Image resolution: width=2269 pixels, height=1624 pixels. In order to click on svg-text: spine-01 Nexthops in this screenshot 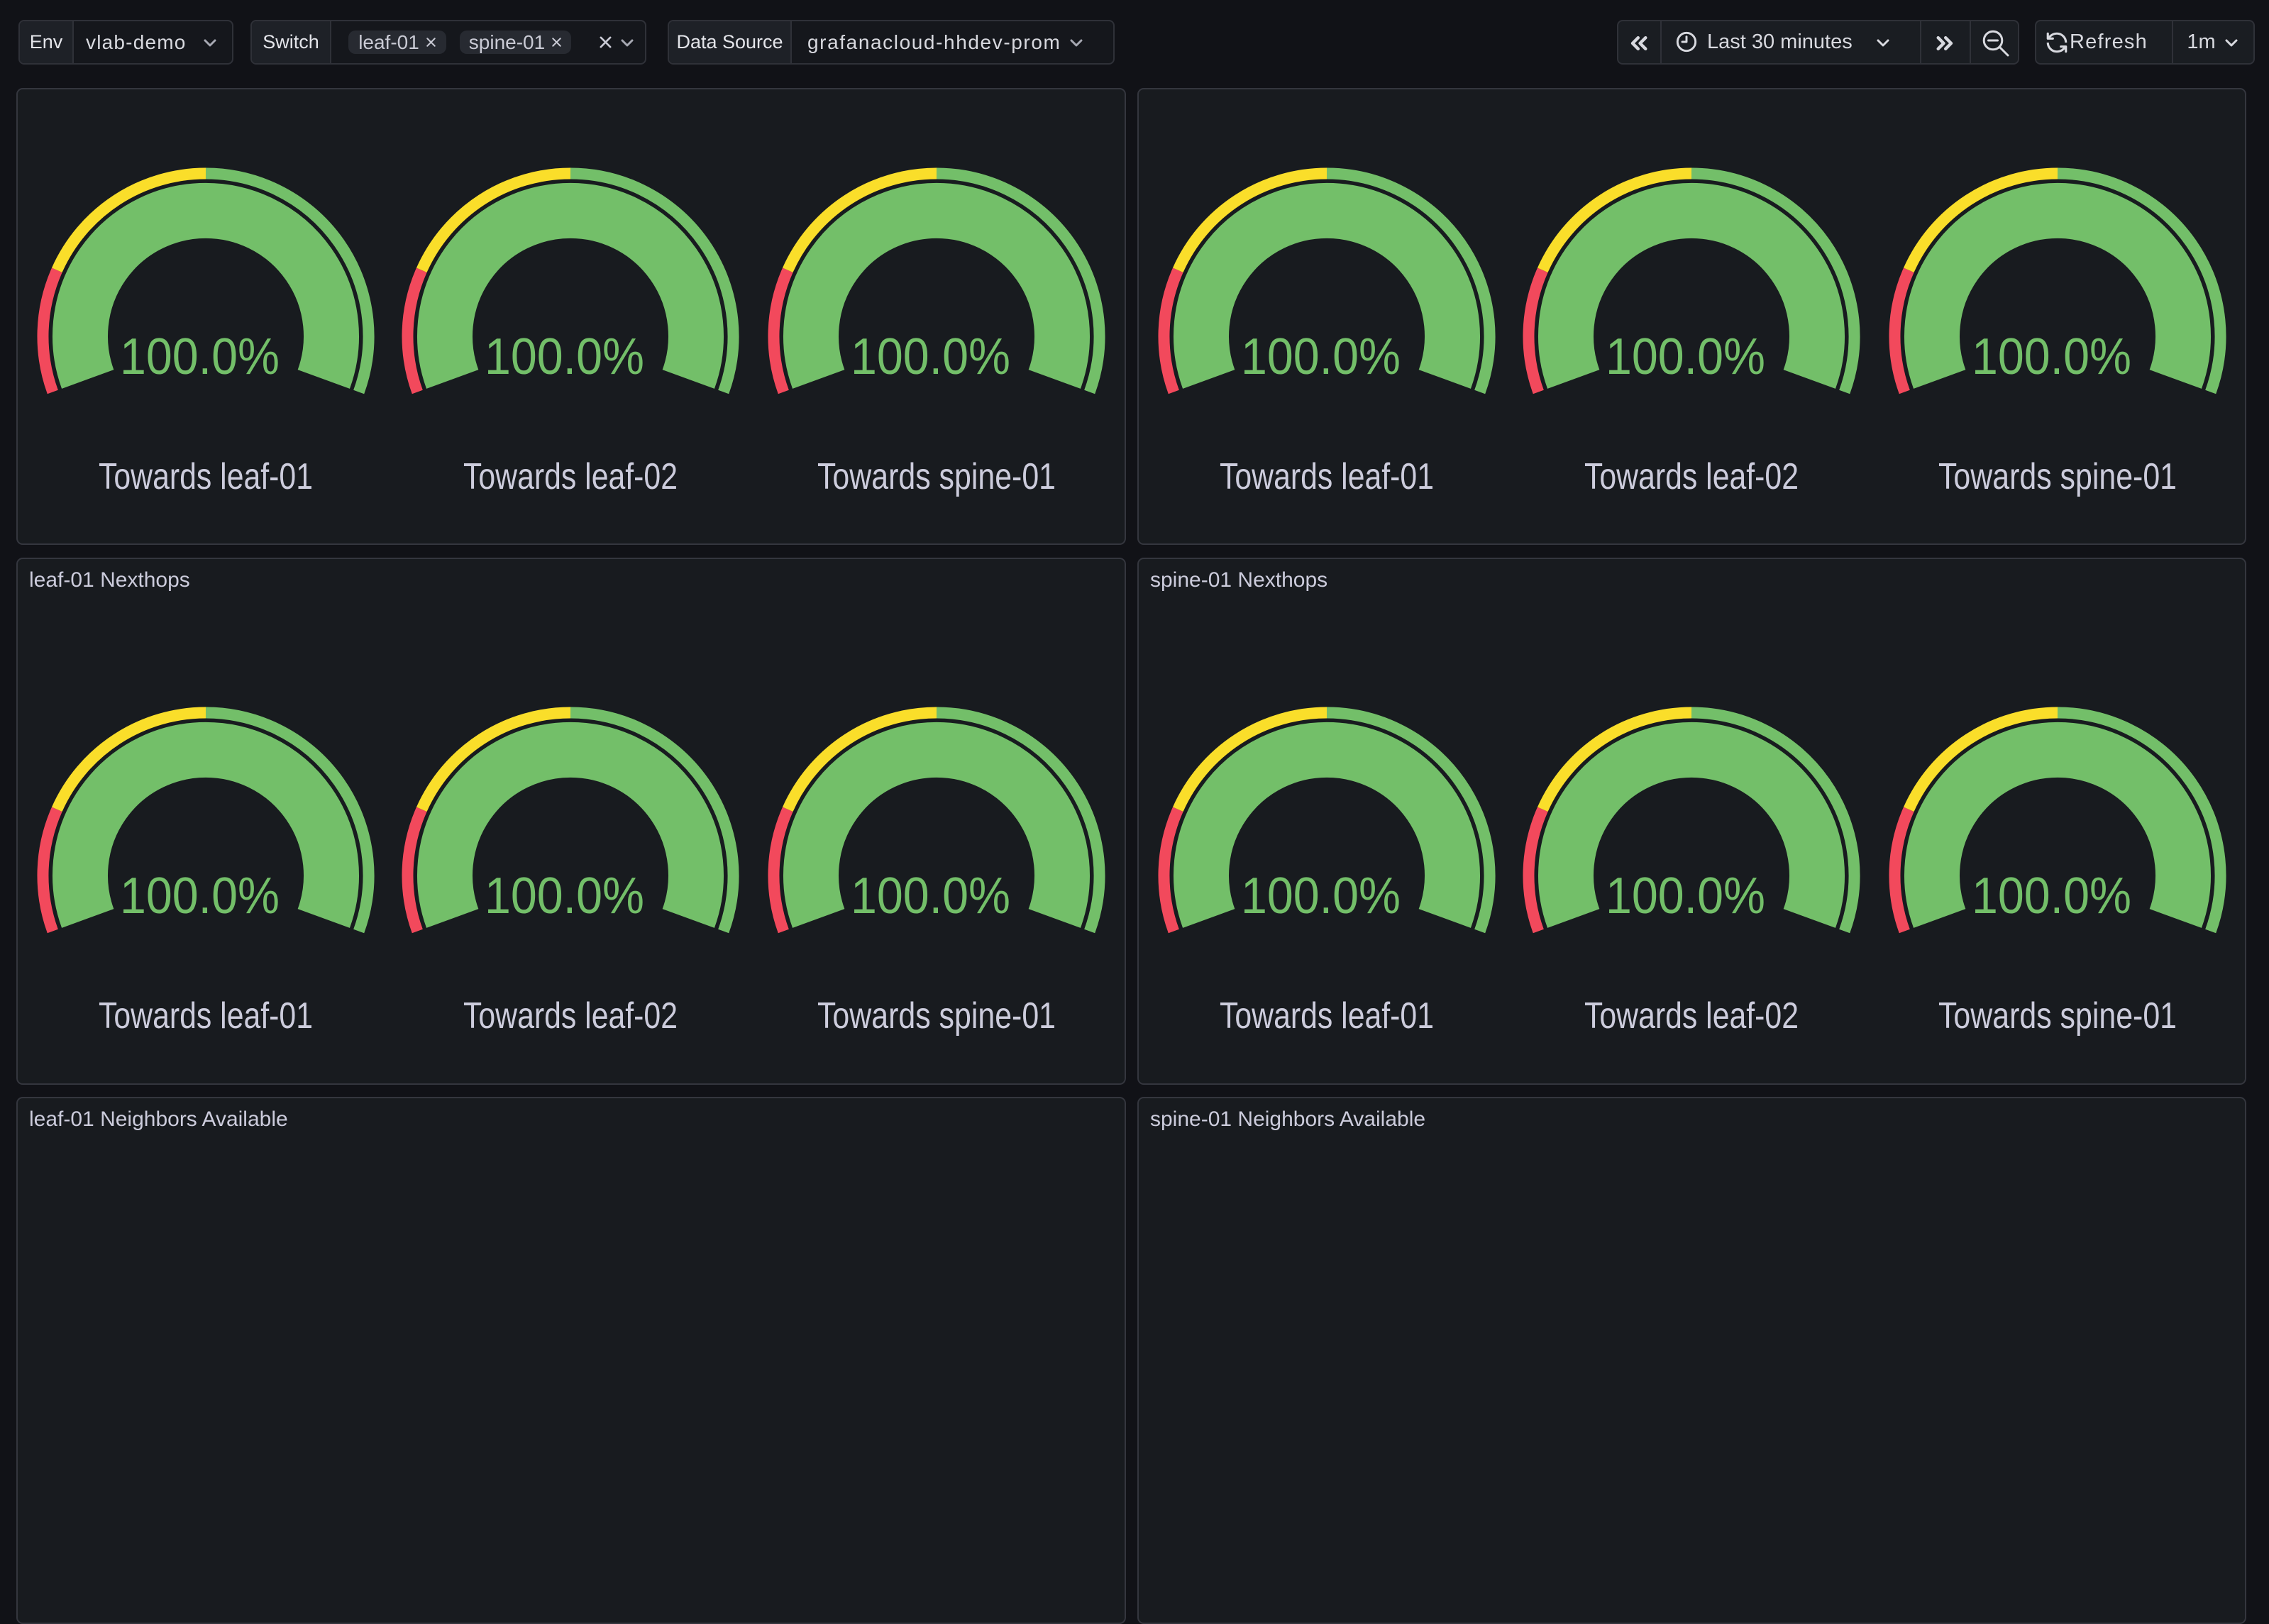, I will do `click(1238, 580)`.